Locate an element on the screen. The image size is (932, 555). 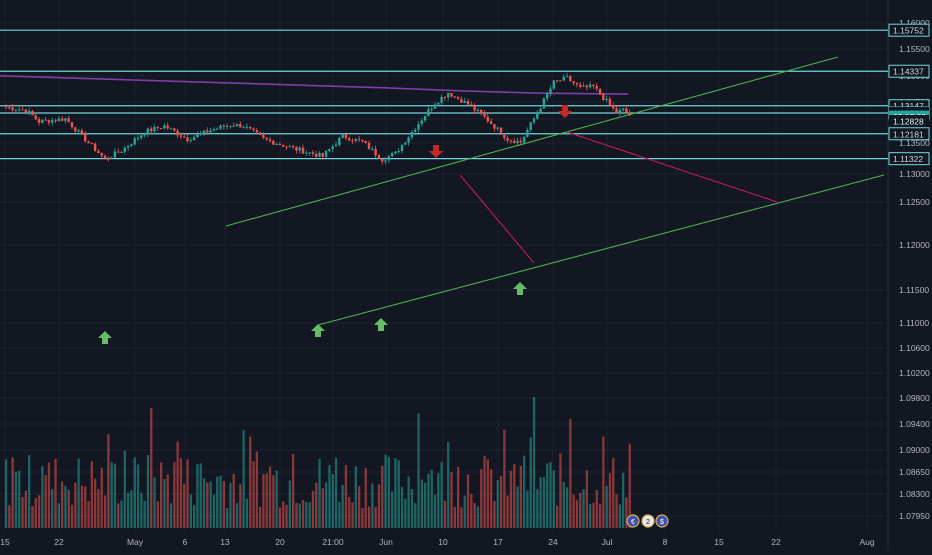
y-axis-tick-label: 1.13000 is located at coordinates (914, 174).